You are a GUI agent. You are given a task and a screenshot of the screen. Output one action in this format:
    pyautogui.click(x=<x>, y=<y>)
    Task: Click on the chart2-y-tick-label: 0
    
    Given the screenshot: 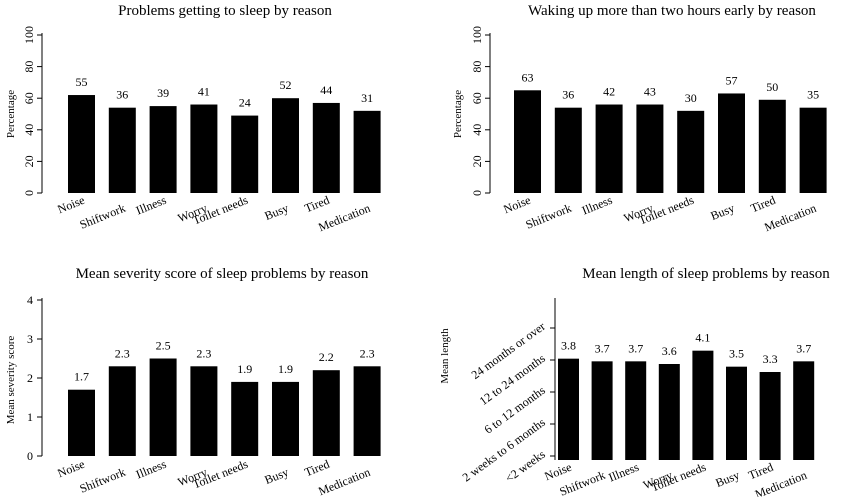 What is the action you would take?
    pyautogui.click(x=477, y=193)
    